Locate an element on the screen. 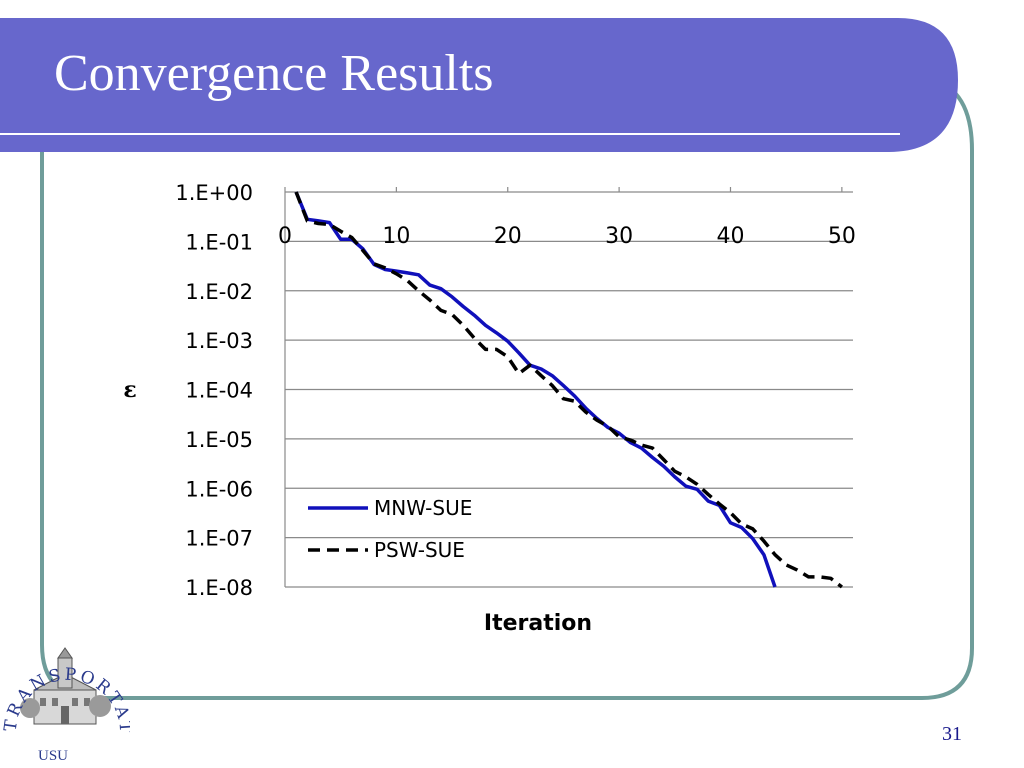 This screenshot has width=1024, height=768. usu-transportation-logo: TRANSPORTATION is located at coordinates (66, 688).